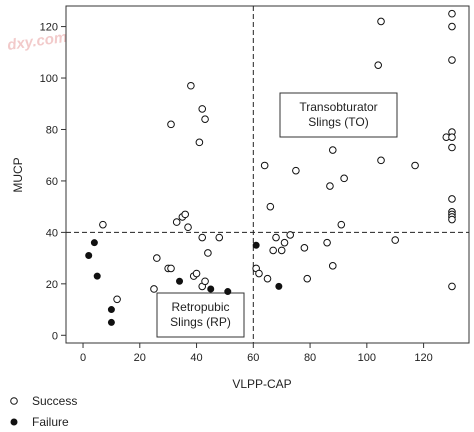 This screenshot has height=432, width=474. I want to click on x-axis-title: VLPP-CAP, so click(261, 384).